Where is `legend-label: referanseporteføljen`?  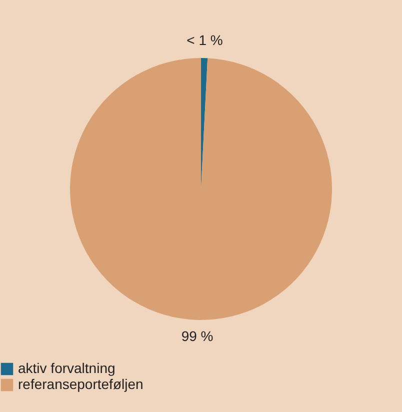
legend-label: referanseporteføljen is located at coordinates (81, 384).